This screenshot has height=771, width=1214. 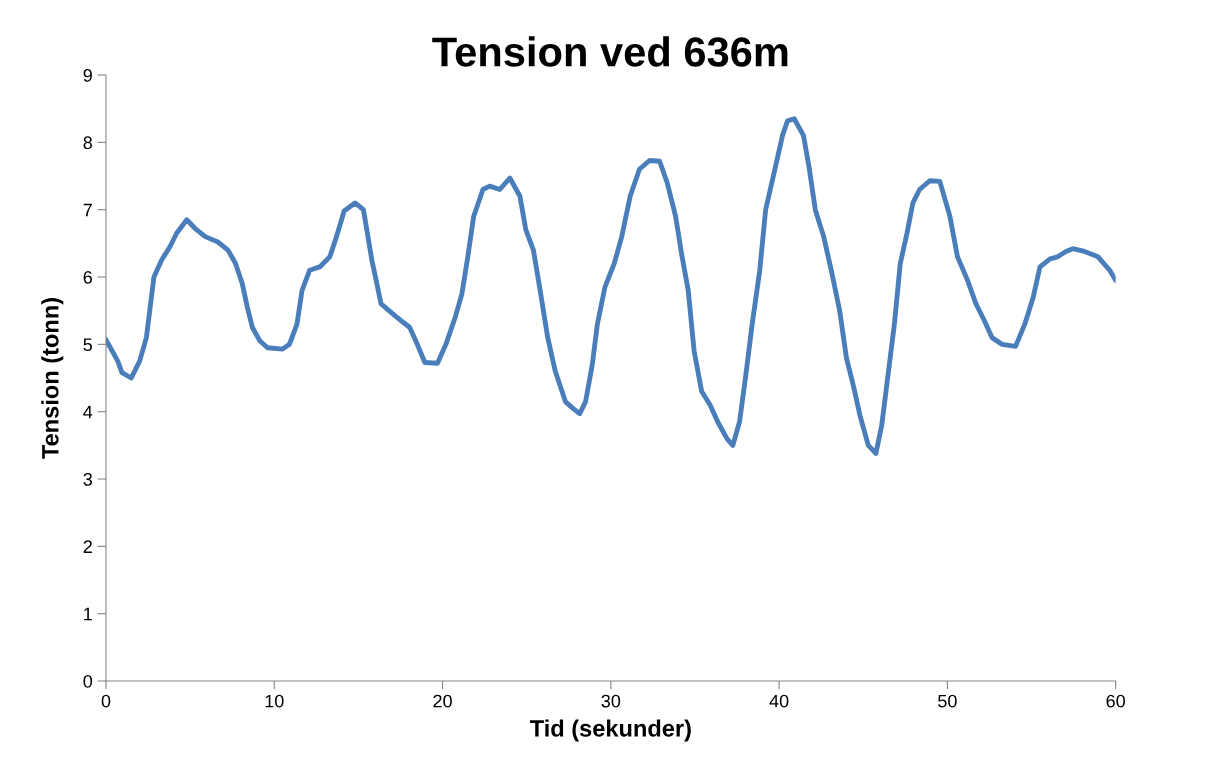 What do you see at coordinates (611, 701) in the screenshot?
I see `x-tick-label: 30` at bounding box center [611, 701].